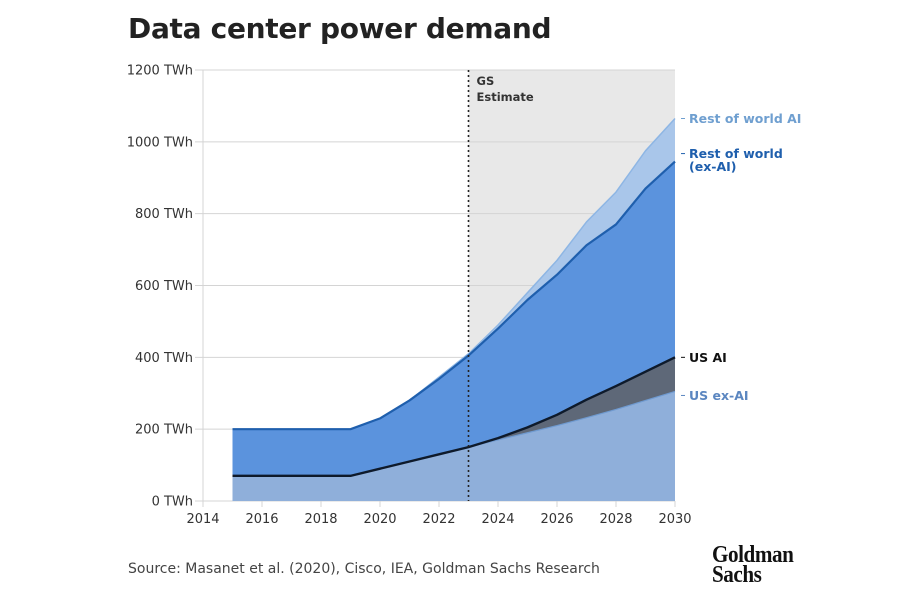 Image resolution: width=916 pixels, height=598 pixels. I want to click on x-tick-label: 2028, so click(615, 519).